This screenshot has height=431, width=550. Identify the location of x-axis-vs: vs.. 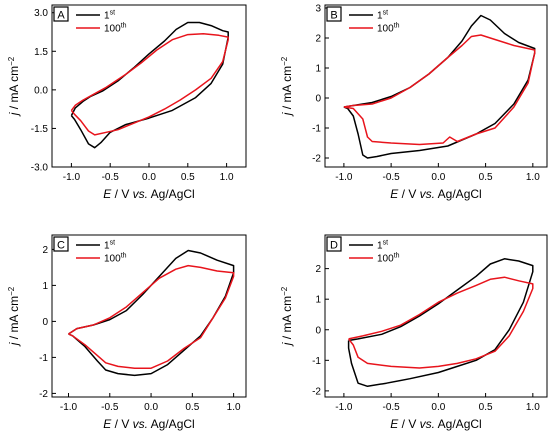
(427, 194).